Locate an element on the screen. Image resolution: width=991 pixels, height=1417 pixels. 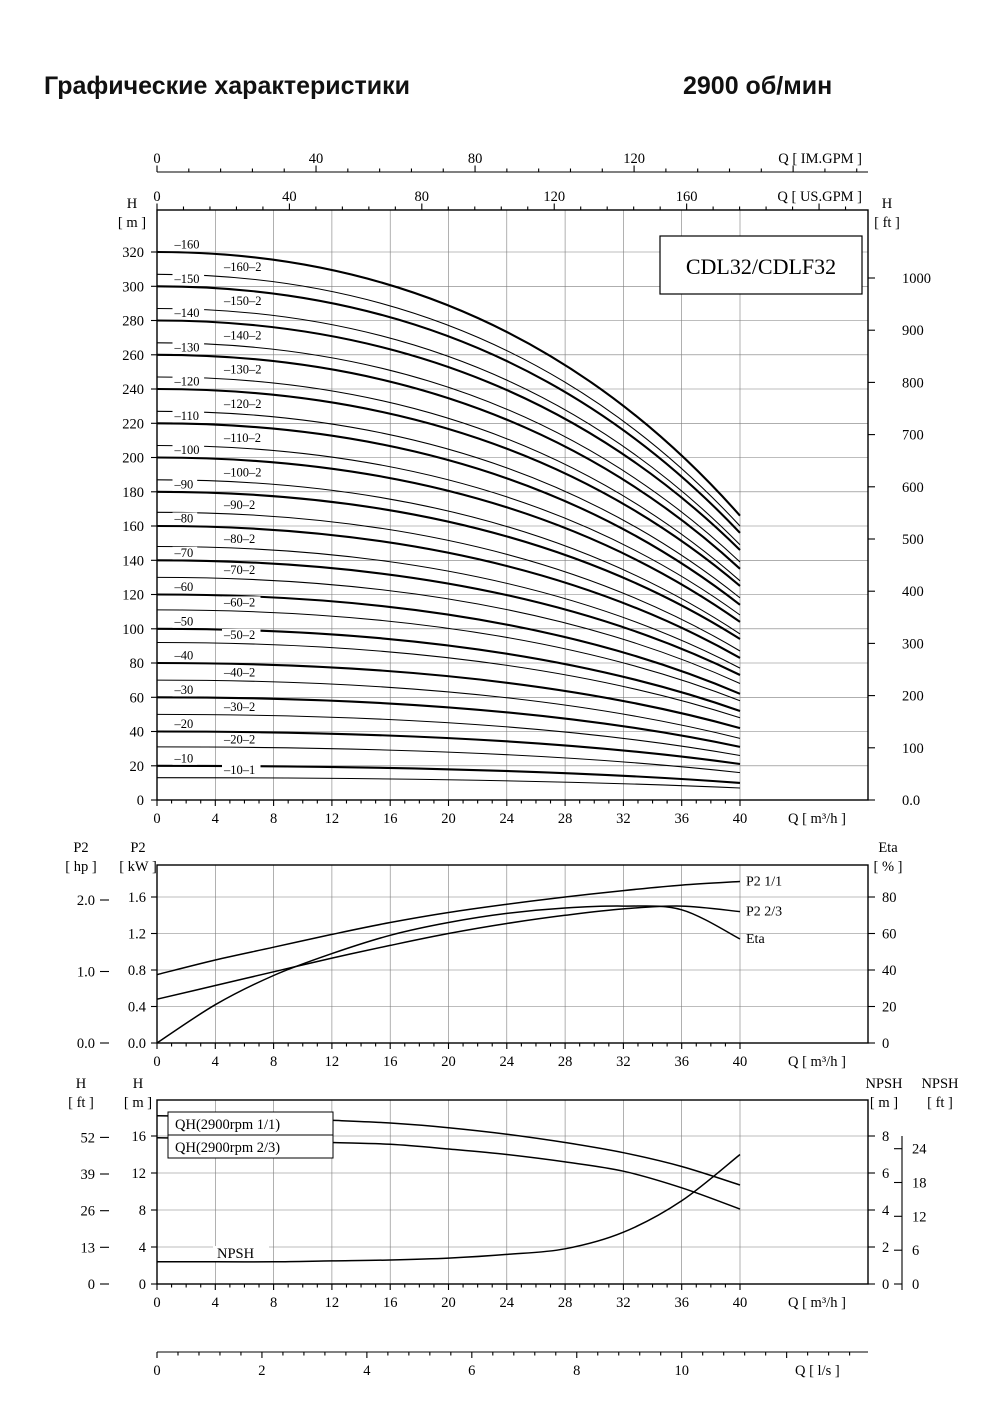
curve-label: –50–2 is located at coordinates (239, 635).